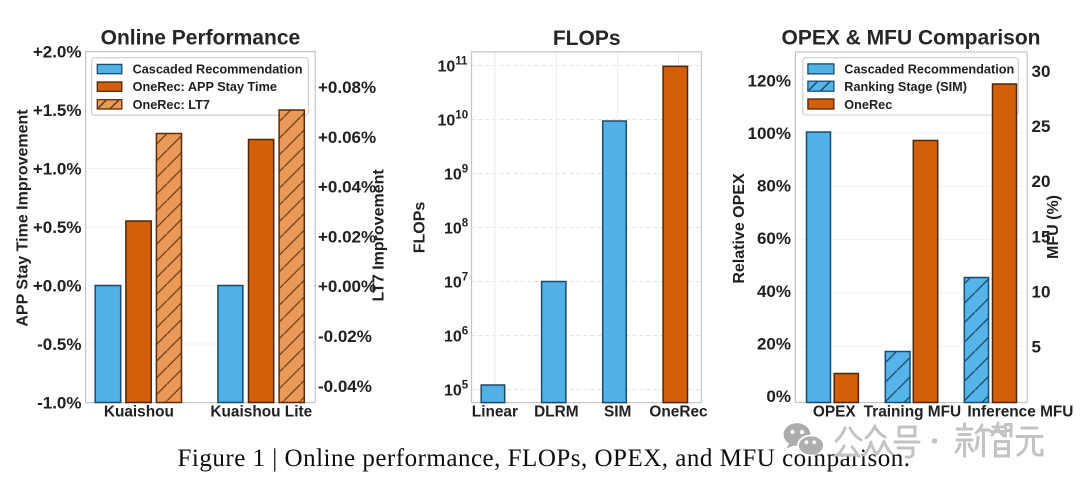 The width and height of the screenshot is (1080, 485). Describe the element at coordinates (345, 336) in the screenshot. I see `svg-text: -0.02%` at that location.